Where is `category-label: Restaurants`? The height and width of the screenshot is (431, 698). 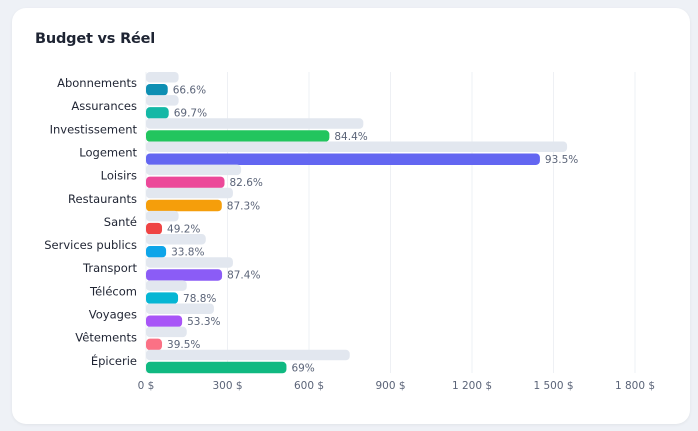
category-label: Restaurants is located at coordinates (102, 199).